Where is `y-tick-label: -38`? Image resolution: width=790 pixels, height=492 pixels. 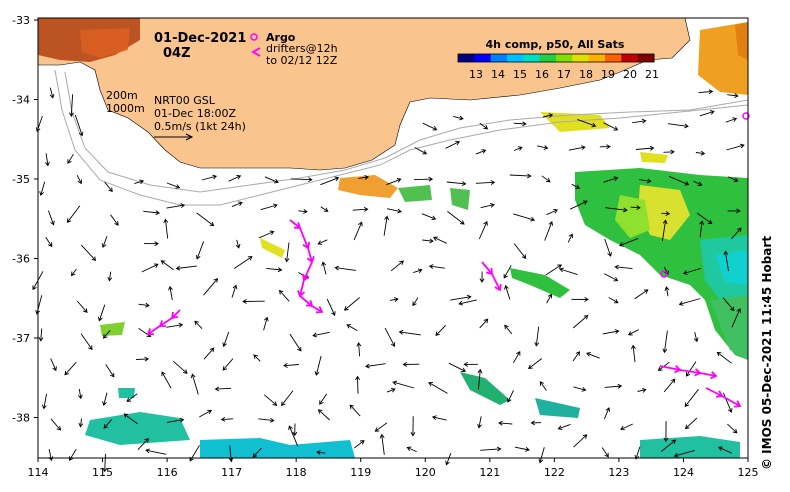 y-tick-label: -38 is located at coordinates (21, 418).